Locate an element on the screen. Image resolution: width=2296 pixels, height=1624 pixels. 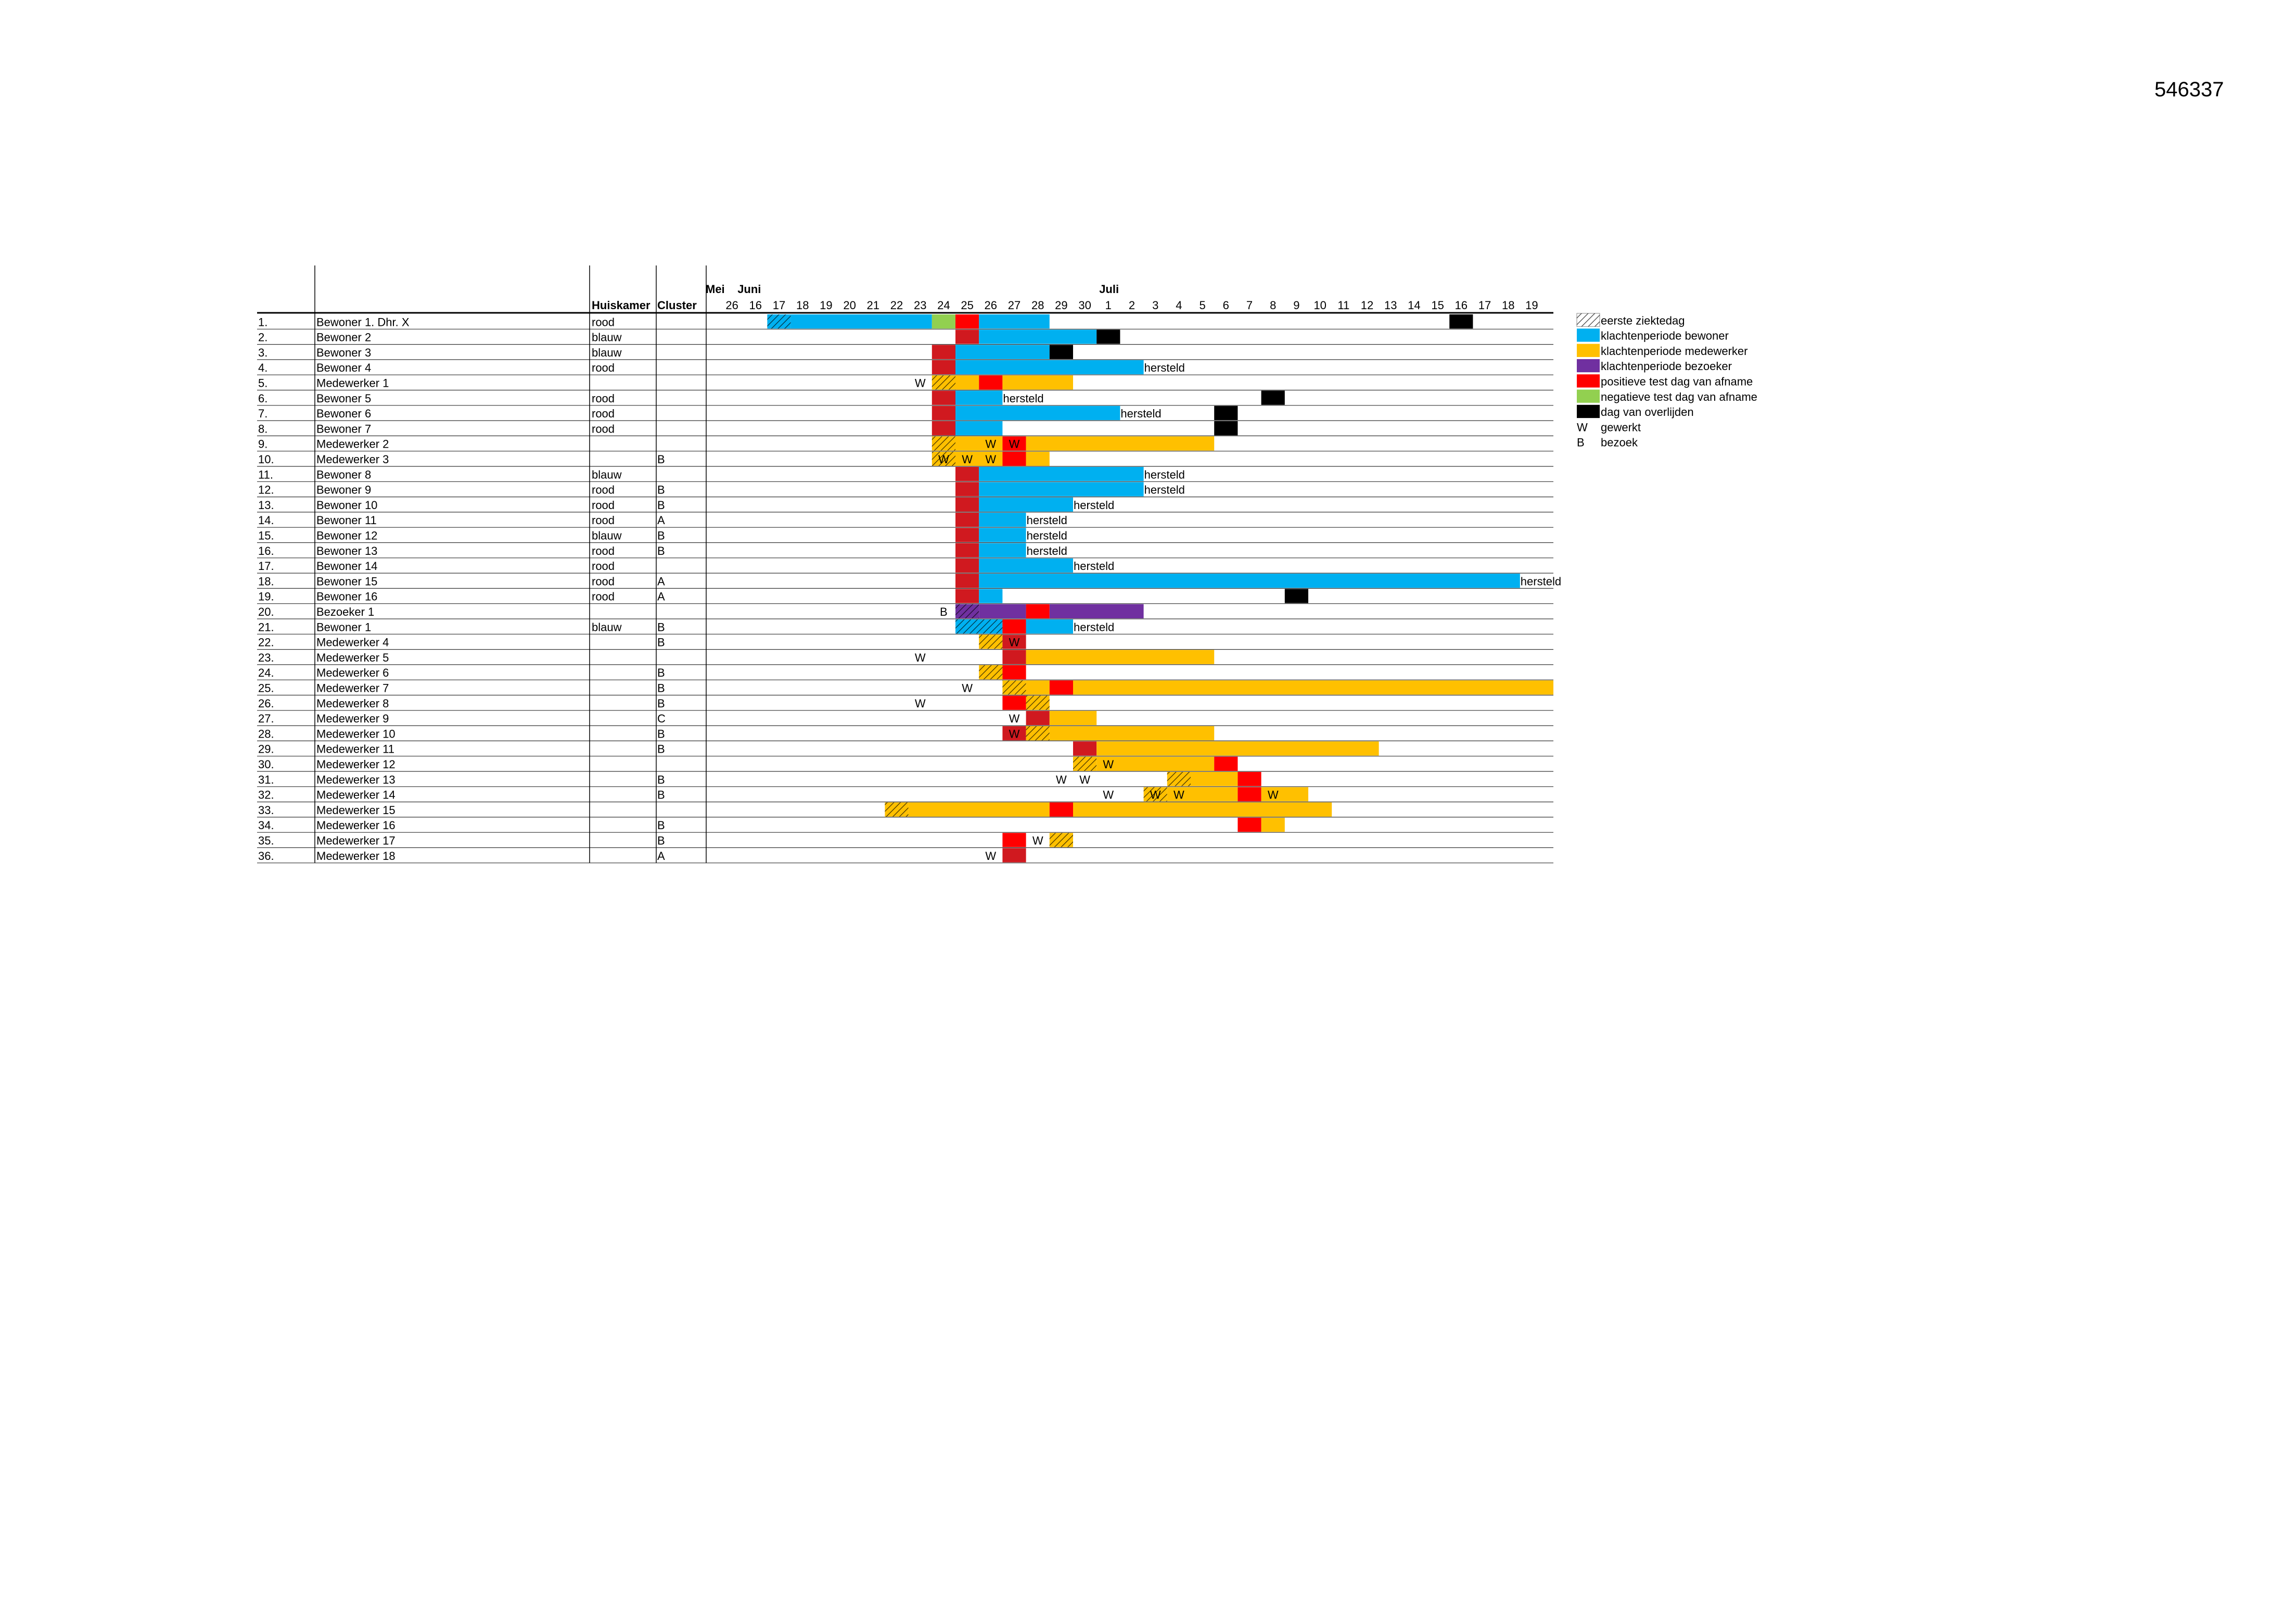
day-tick-label: 21 is located at coordinates (873, 305).